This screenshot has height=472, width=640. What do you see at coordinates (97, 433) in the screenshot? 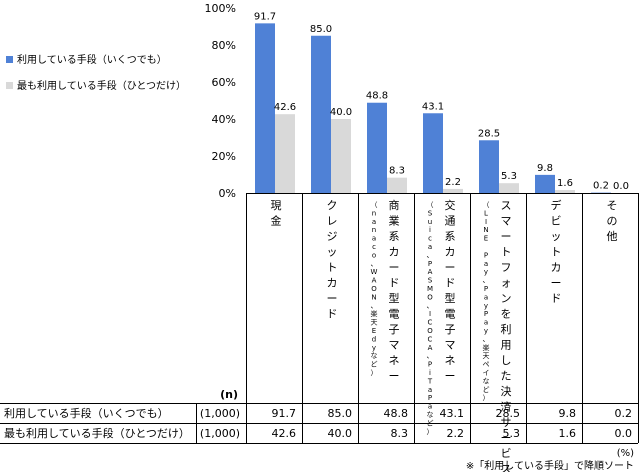
I see `table-row-label: 最も利用している手段（ひとつだけ）` at bounding box center [97, 433].